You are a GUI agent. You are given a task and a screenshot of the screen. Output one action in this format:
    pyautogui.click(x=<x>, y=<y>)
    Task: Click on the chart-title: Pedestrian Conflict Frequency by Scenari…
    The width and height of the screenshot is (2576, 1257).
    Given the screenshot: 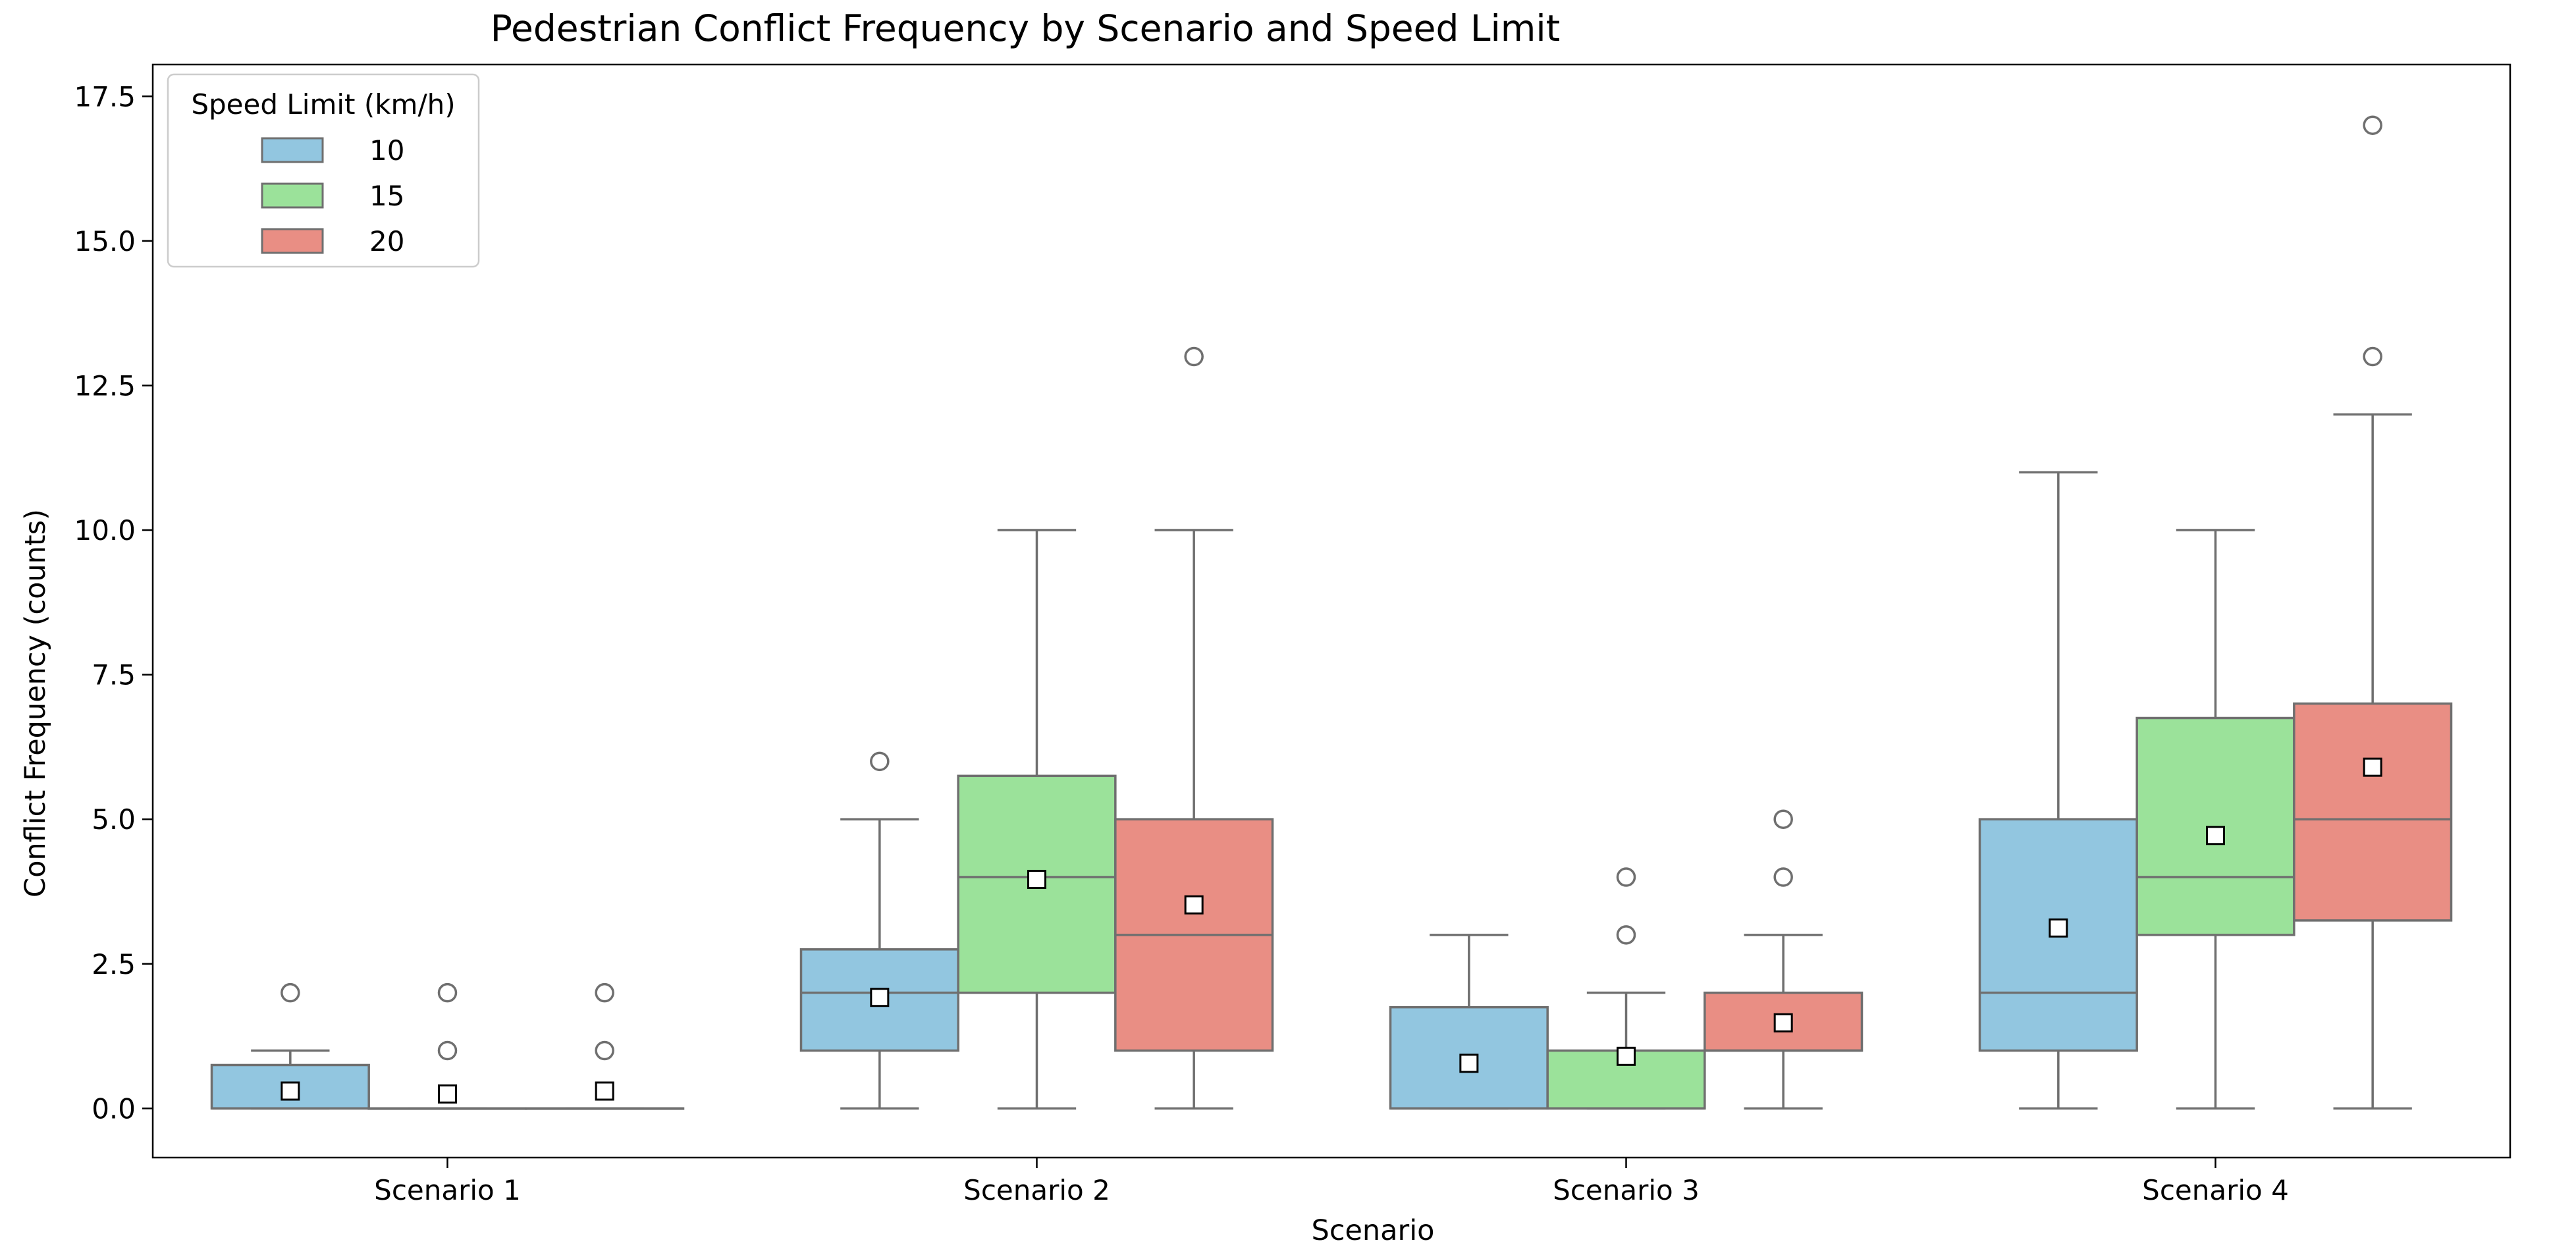 What is the action you would take?
    pyautogui.click(x=1025, y=28)
    